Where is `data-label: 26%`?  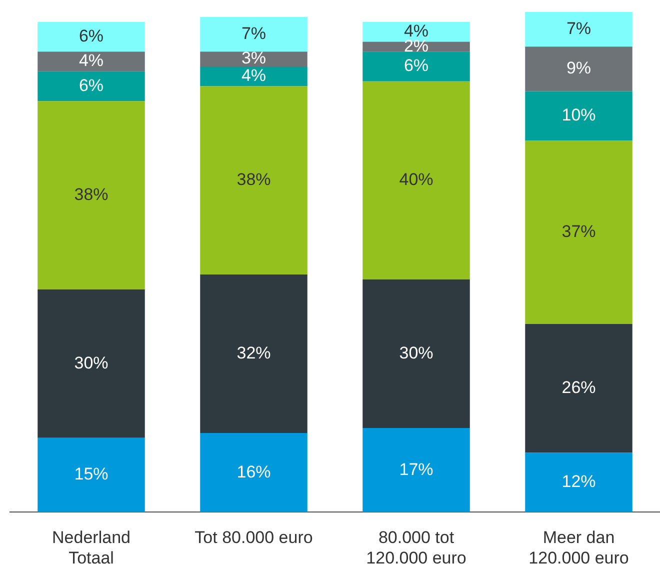 data-label: 26% is located at coordinates (579, 388).